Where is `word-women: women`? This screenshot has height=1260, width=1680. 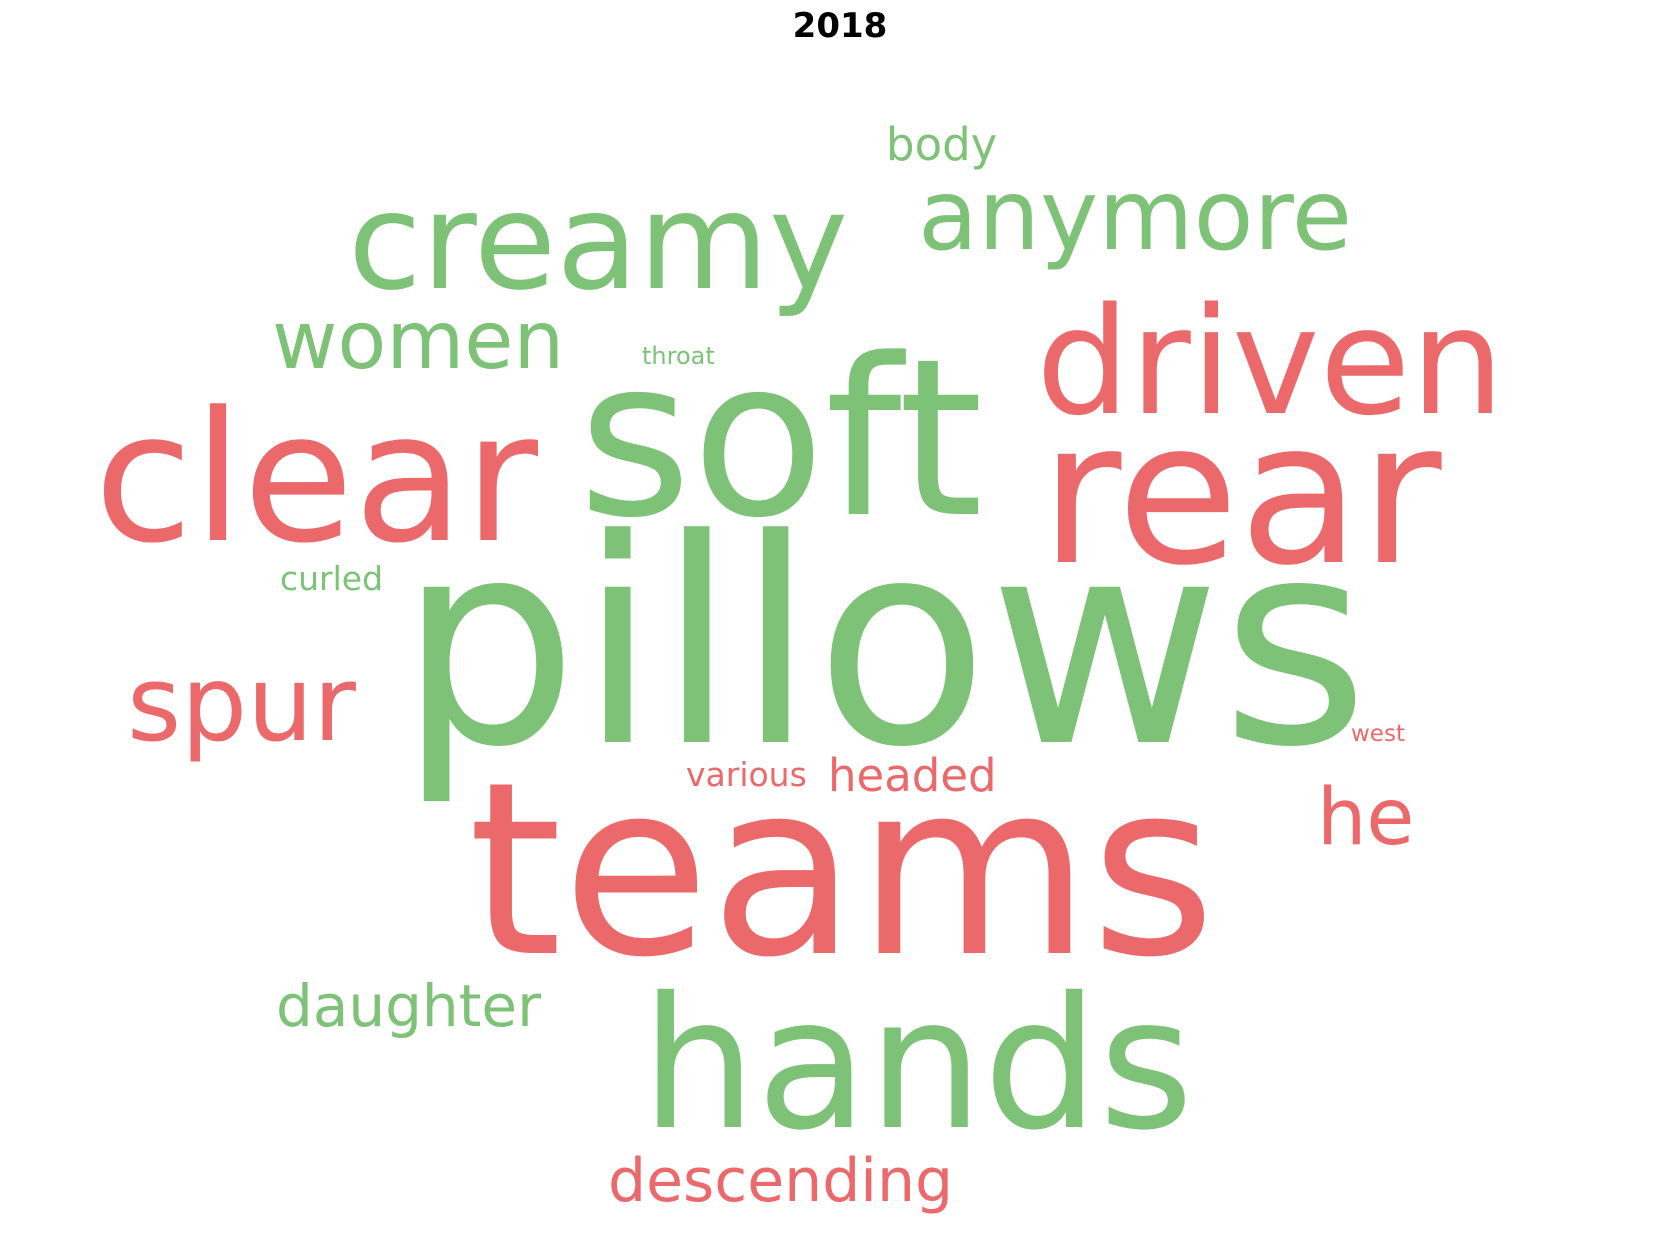 word-women: women is located at coordinates (418, 340).